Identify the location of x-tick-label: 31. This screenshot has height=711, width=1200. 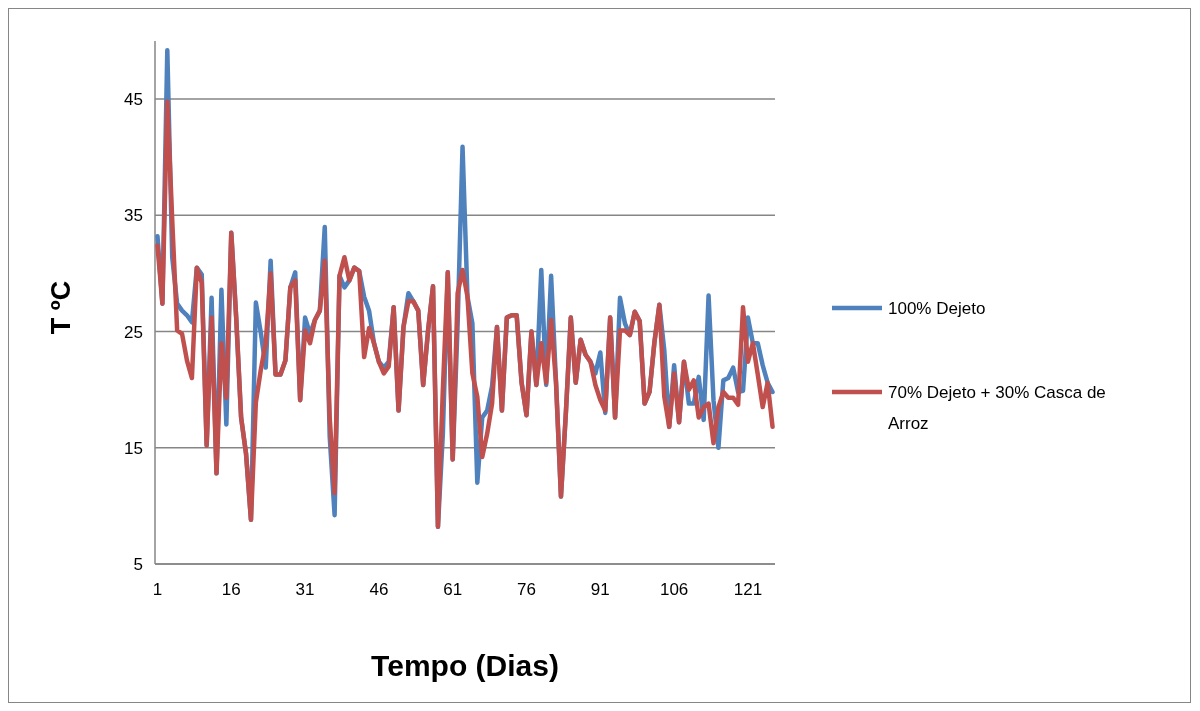
(305, 589).